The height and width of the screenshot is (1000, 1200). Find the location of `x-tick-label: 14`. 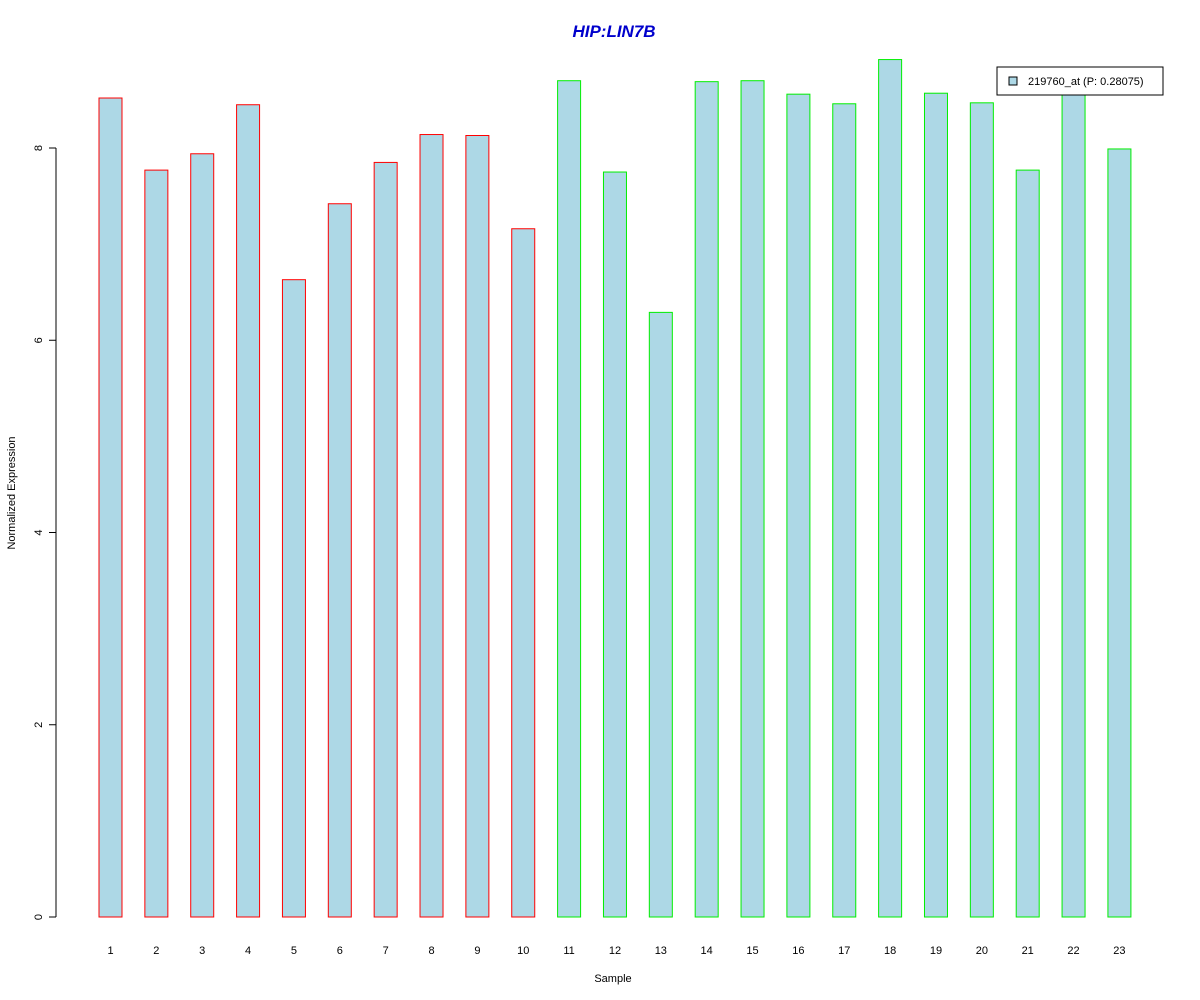

x-tick-label: 14 is located at coordinates (707, 951).